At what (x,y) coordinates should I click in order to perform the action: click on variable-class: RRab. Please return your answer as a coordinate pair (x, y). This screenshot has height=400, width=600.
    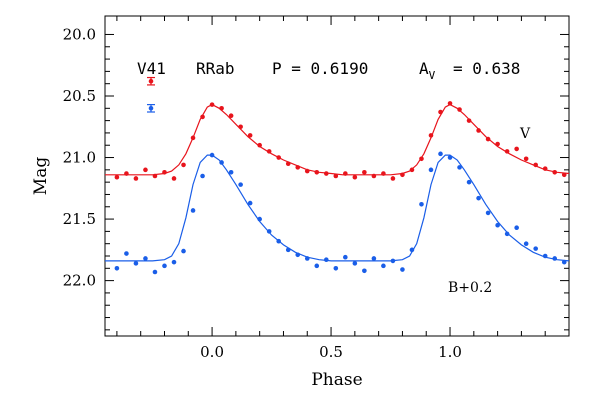
    Looking at the image, I should click on (215, 68).